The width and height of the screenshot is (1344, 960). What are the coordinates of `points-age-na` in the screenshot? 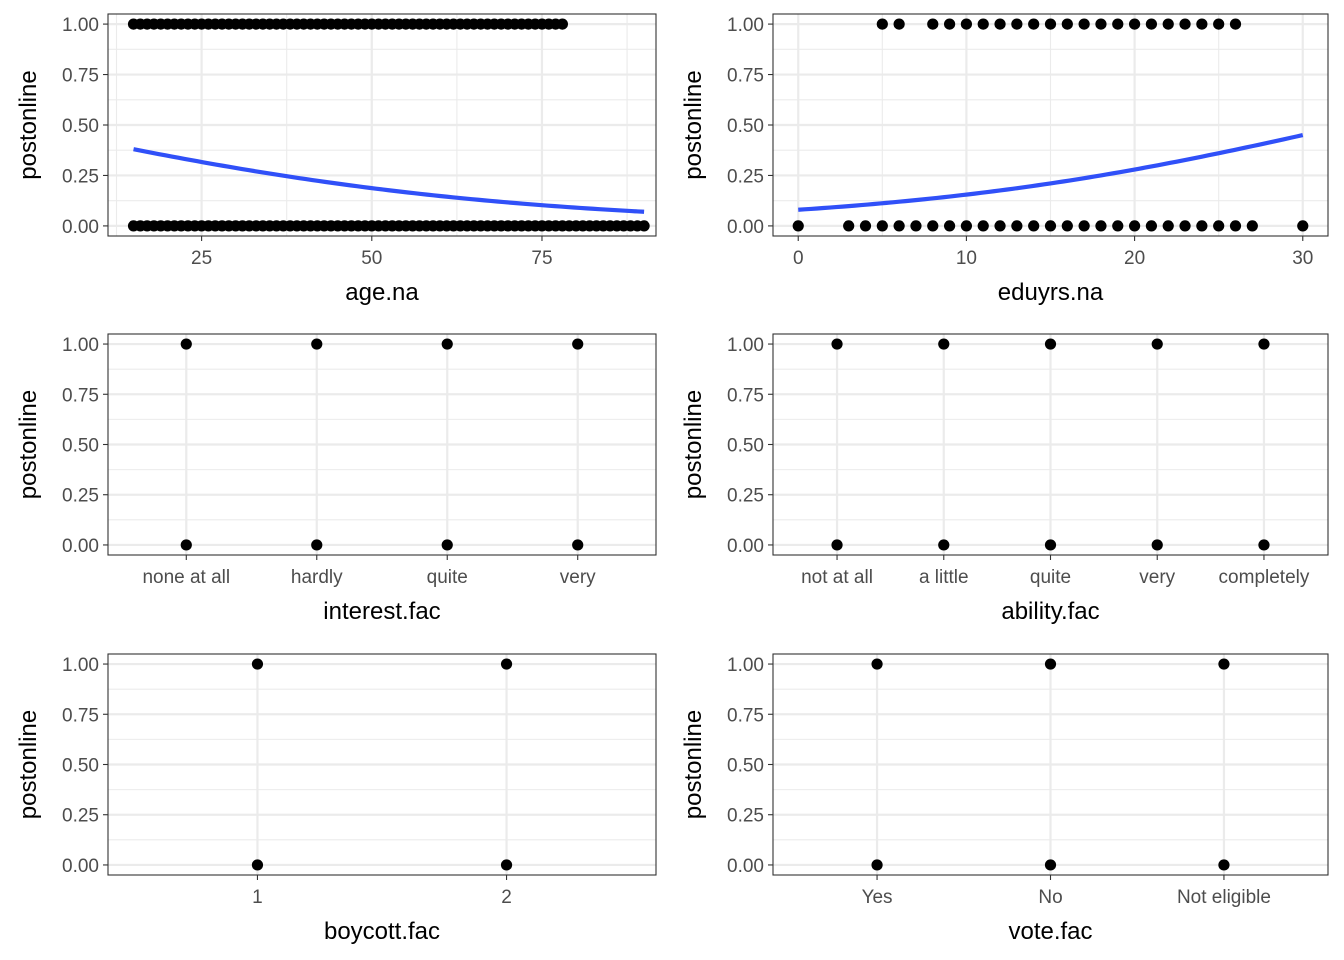 It's located at (388, 125).